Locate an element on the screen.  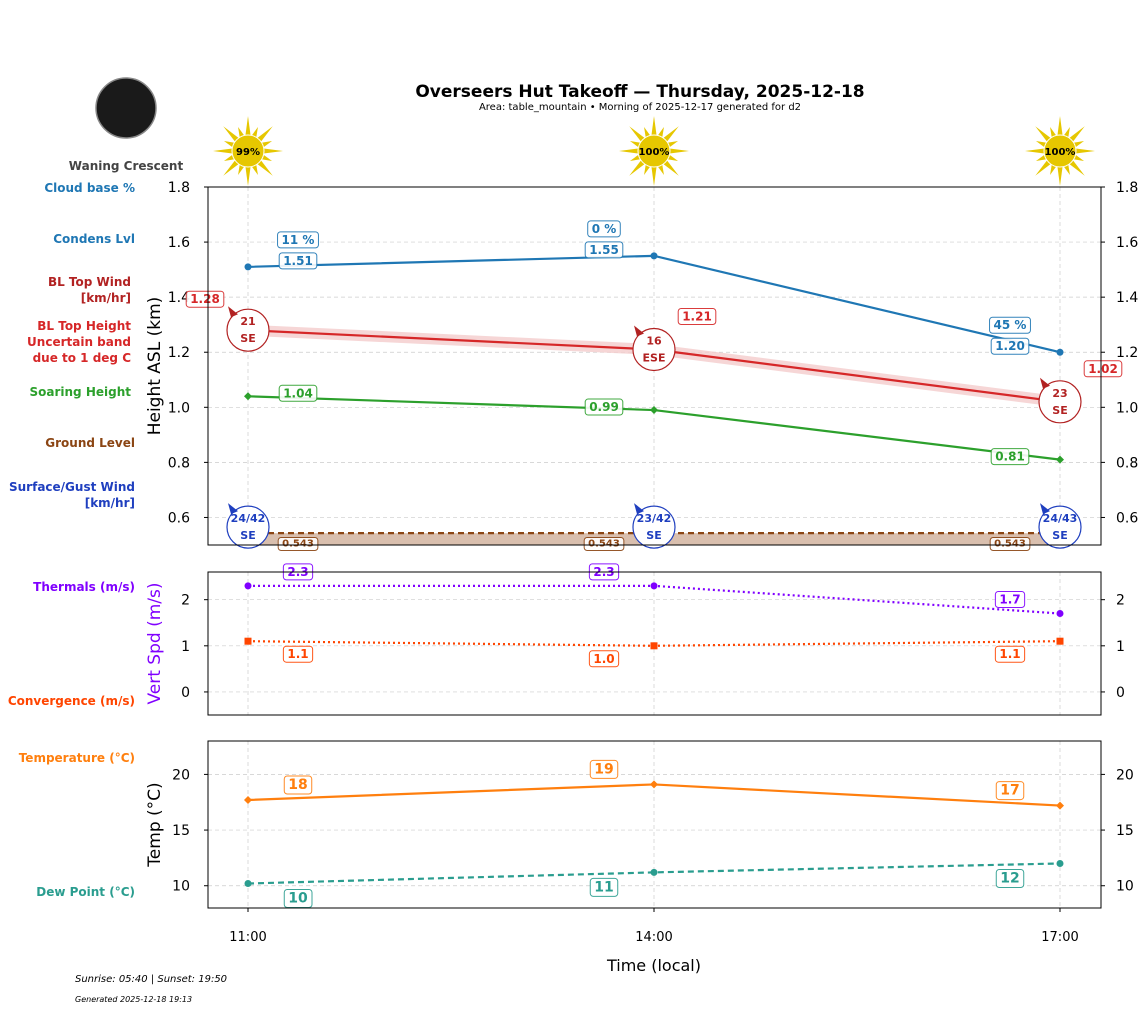
legend-surface-wind: Surface/Gust Wind [km/hr] is located at coordinates (72, 495).